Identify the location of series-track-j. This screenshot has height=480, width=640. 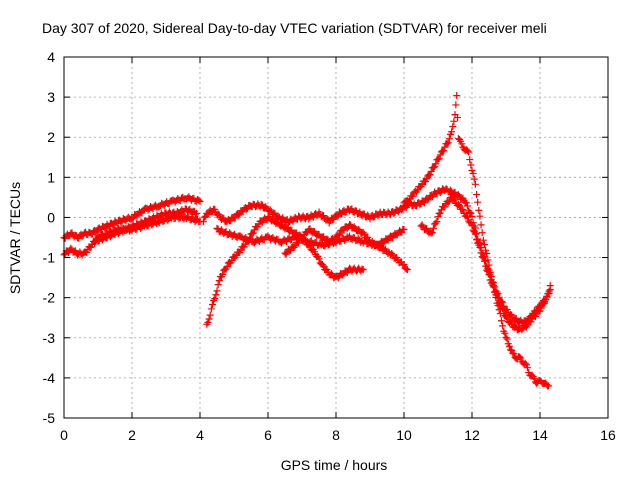
(485, 263).